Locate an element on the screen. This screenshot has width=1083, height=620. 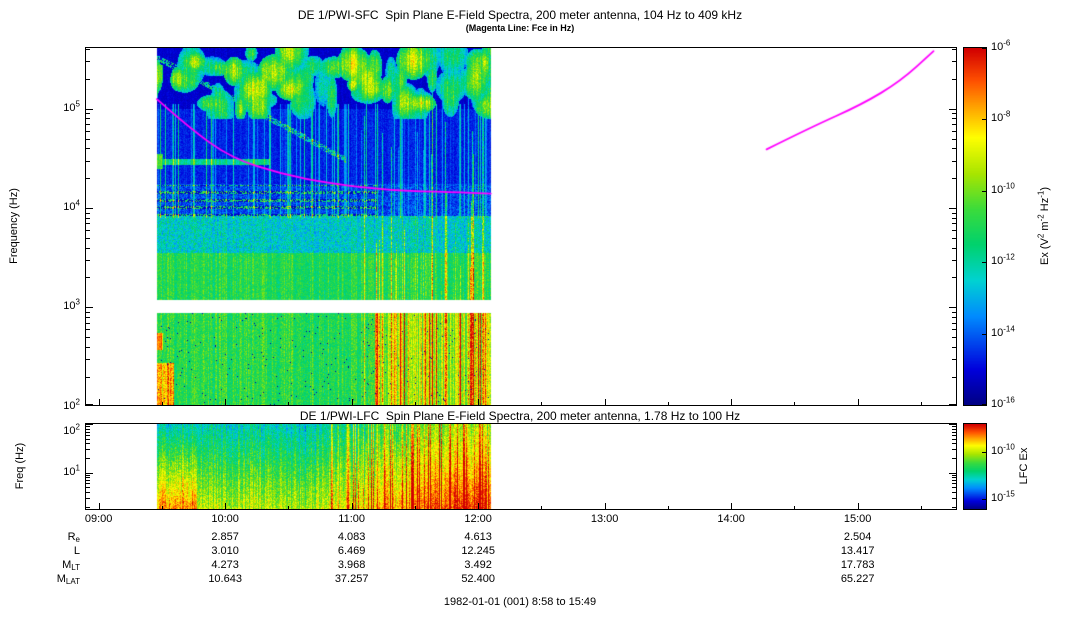
x-tick-label: 09:00 is located at coordinates (98, 519).